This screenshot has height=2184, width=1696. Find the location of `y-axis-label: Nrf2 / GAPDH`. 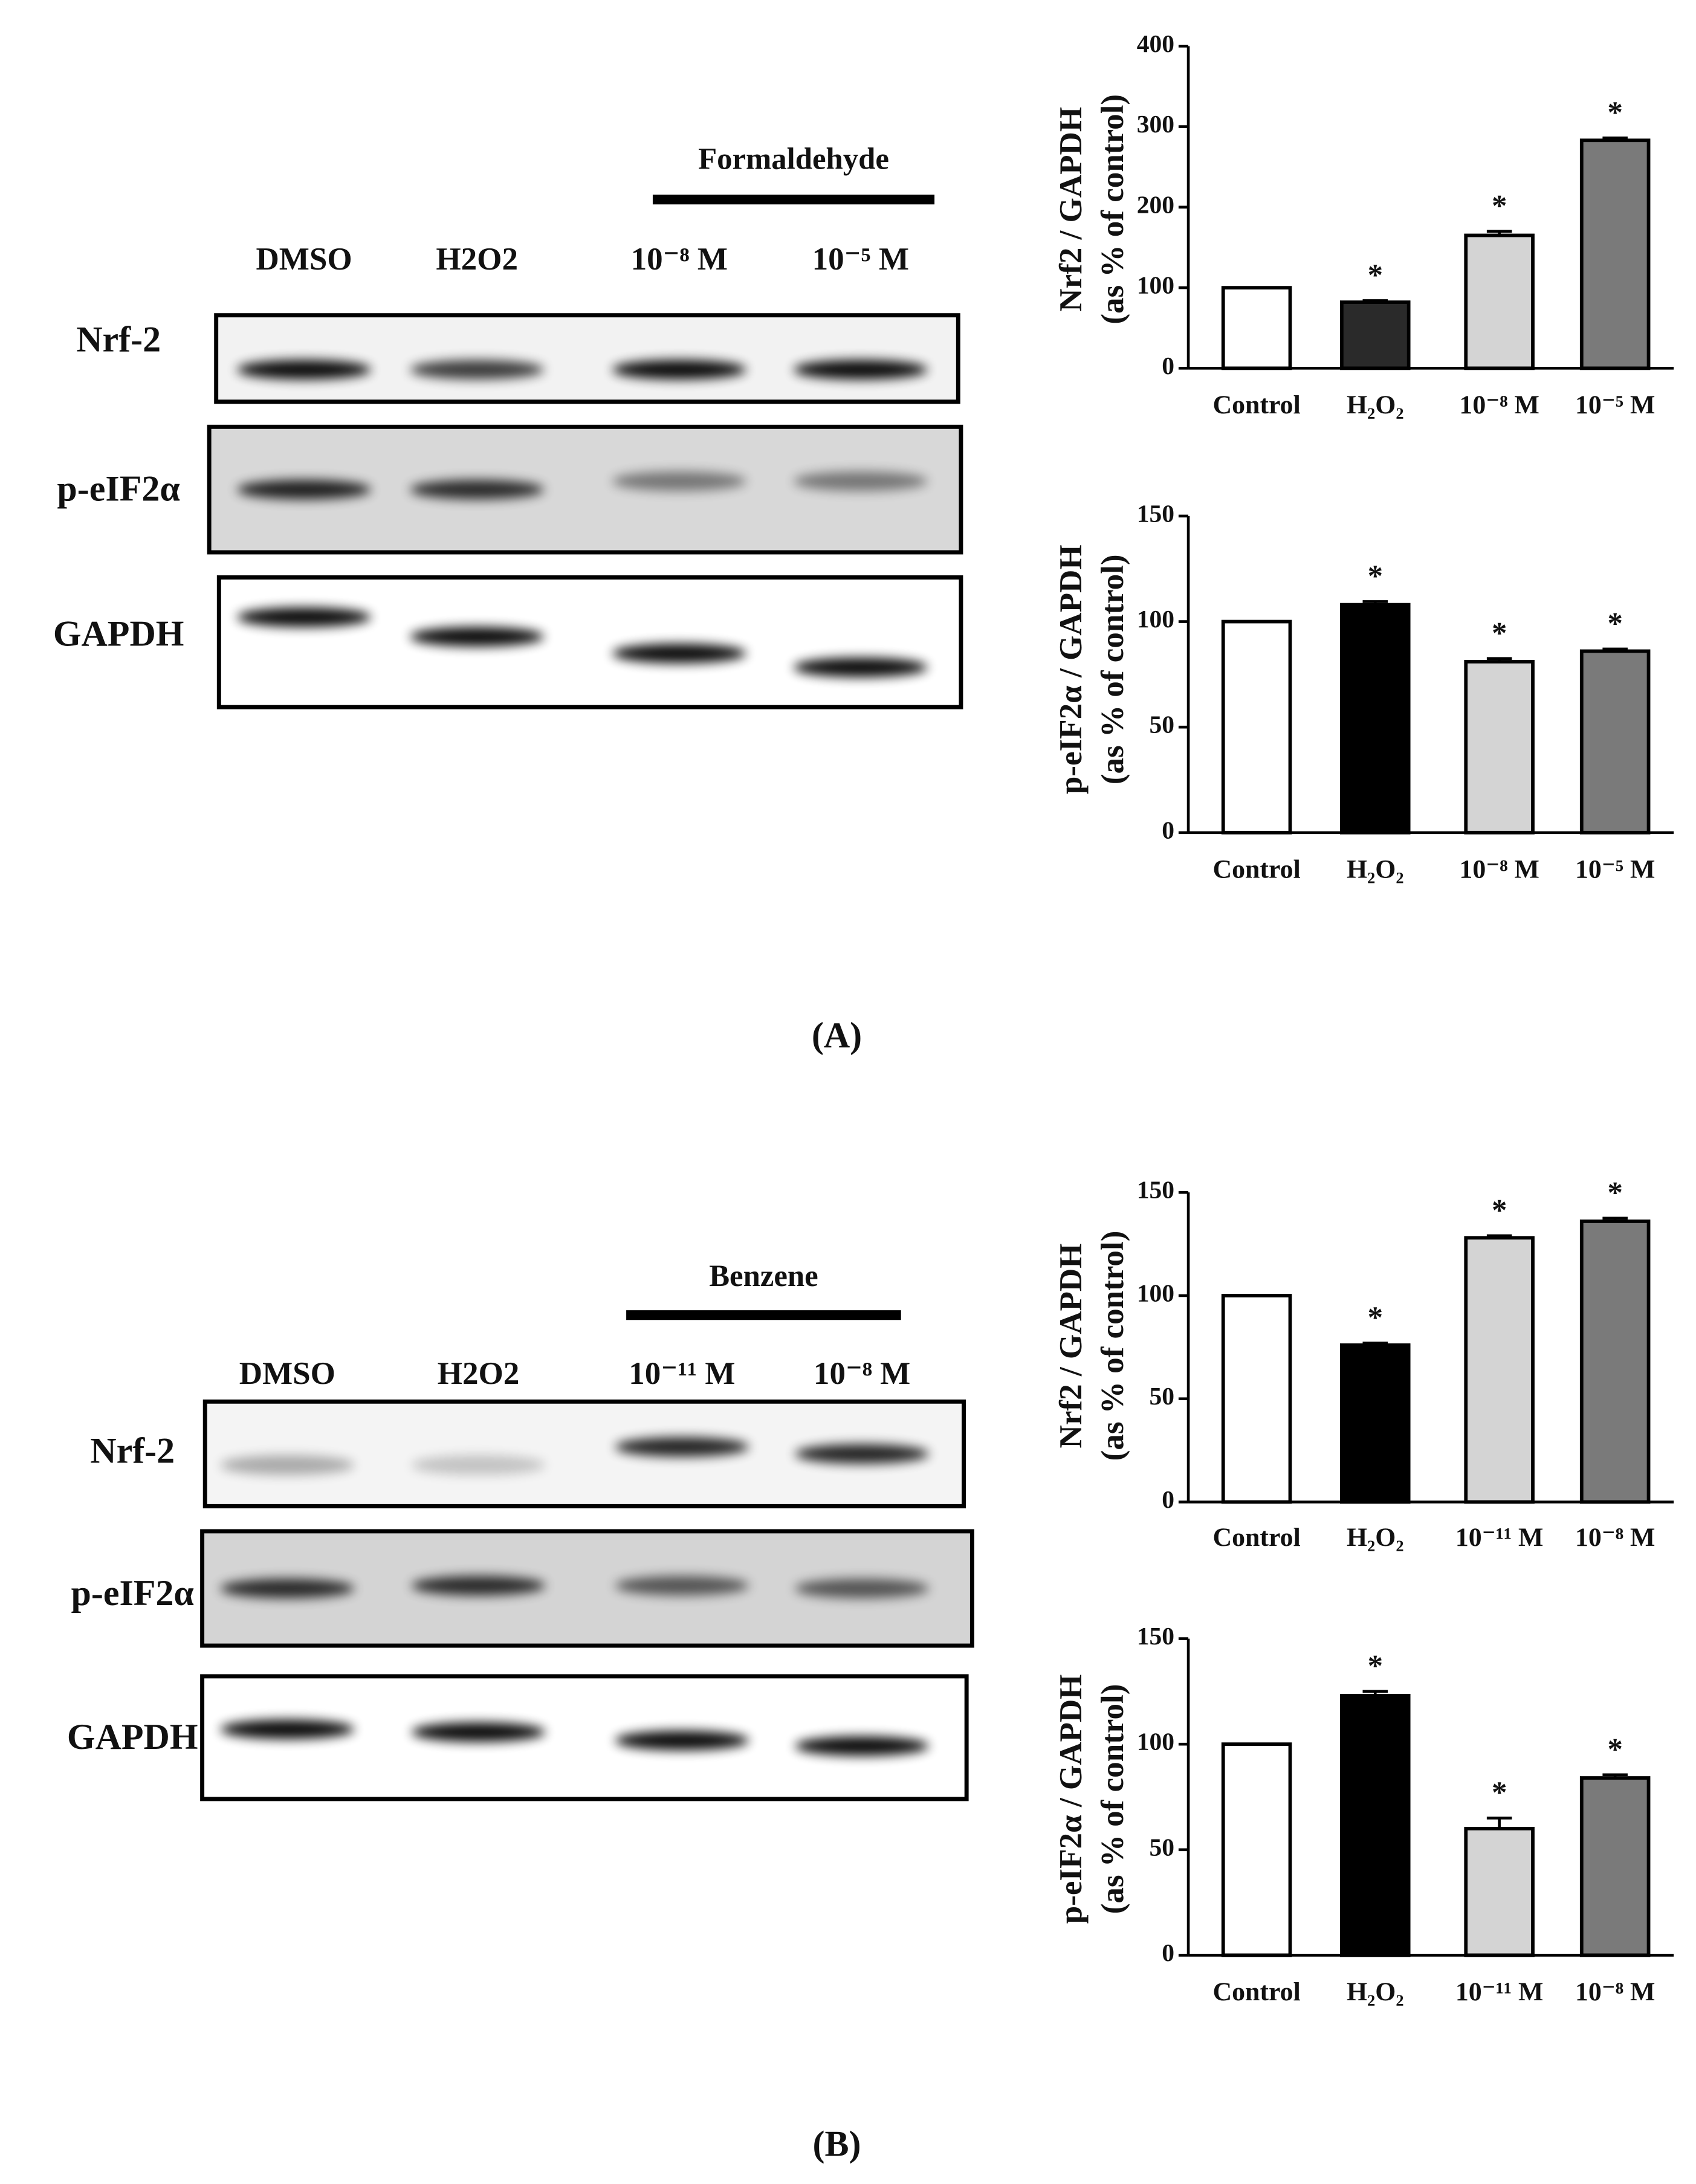

y-axis-label: Nrf2 / GAPDH is located at coordinates (1071, 209).